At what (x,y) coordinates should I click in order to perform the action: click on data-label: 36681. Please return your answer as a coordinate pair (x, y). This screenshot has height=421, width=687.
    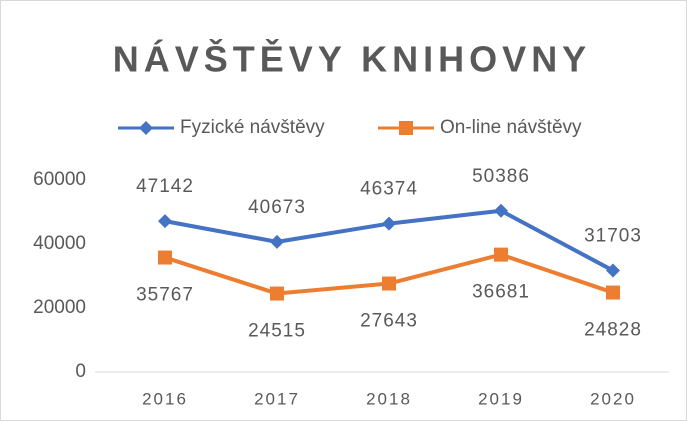
    Looking at the image, I should click on (501, 292).